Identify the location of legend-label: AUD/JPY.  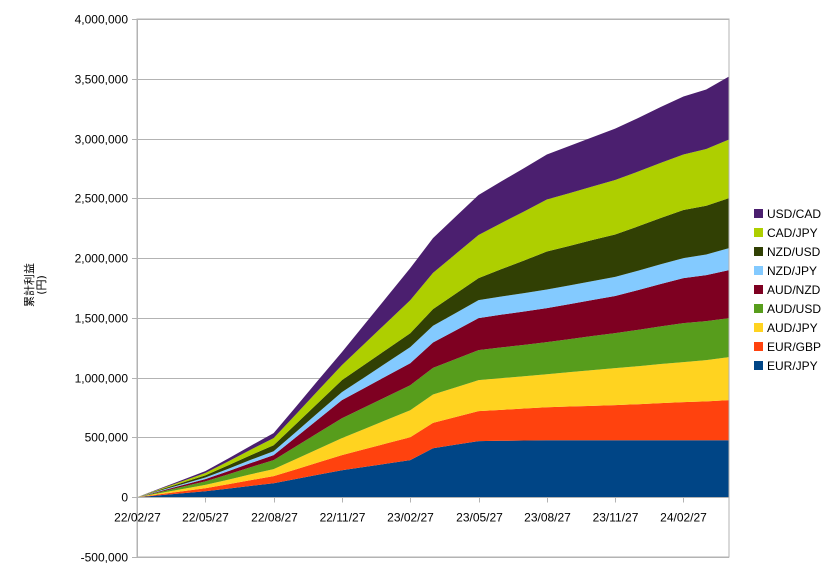
(792, 327).